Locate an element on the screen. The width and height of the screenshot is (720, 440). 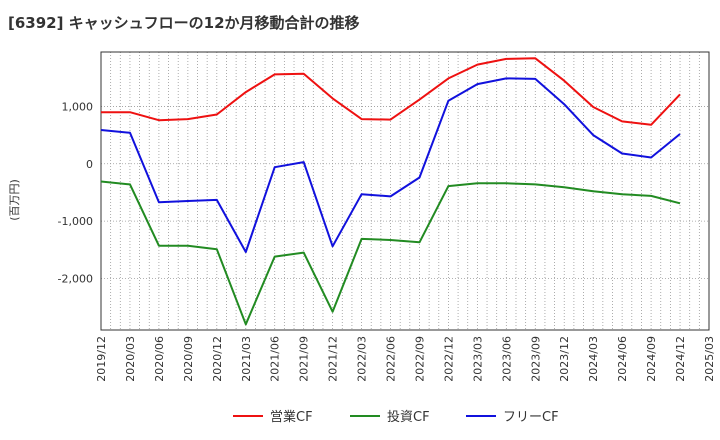
y-tick-label: 1,000 is located at coordinates (78, 106).